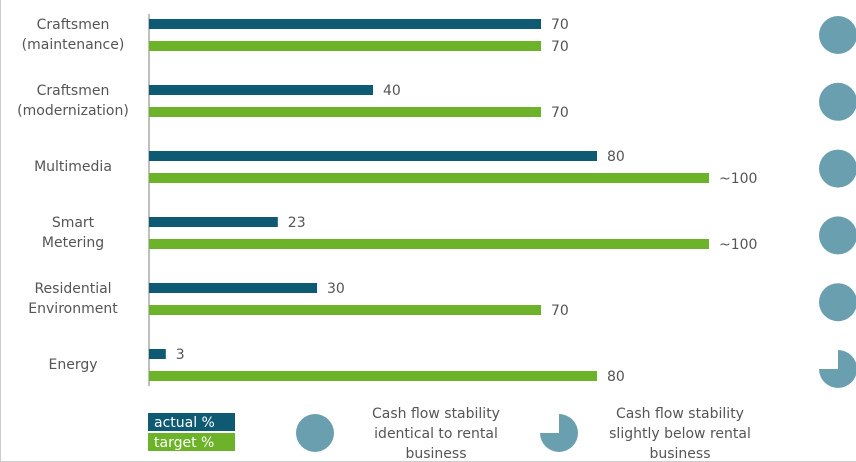 This screenshot has height=462, width=856. What do you see at coordinates (73, 299) in the screenshot?
I see `category-label: Residential Environment` at bounding box center [73, 299].